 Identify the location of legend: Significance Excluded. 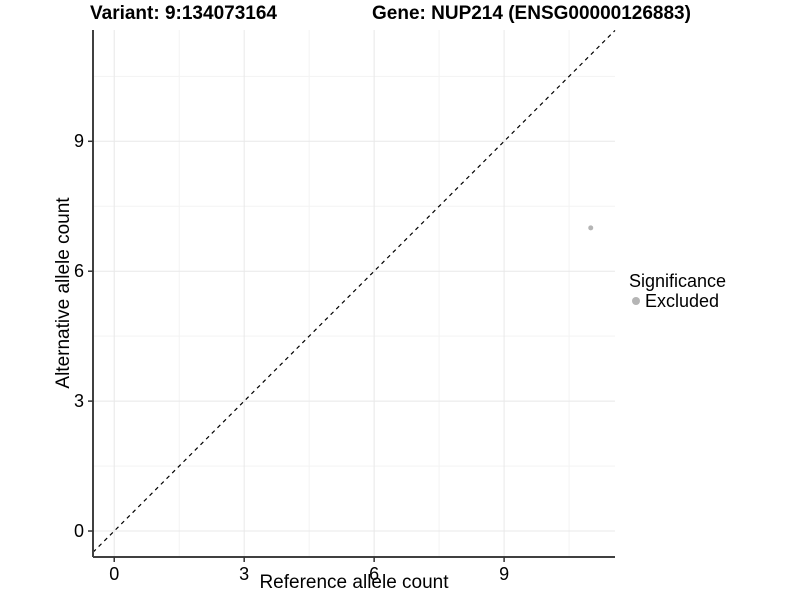
(677, 291).